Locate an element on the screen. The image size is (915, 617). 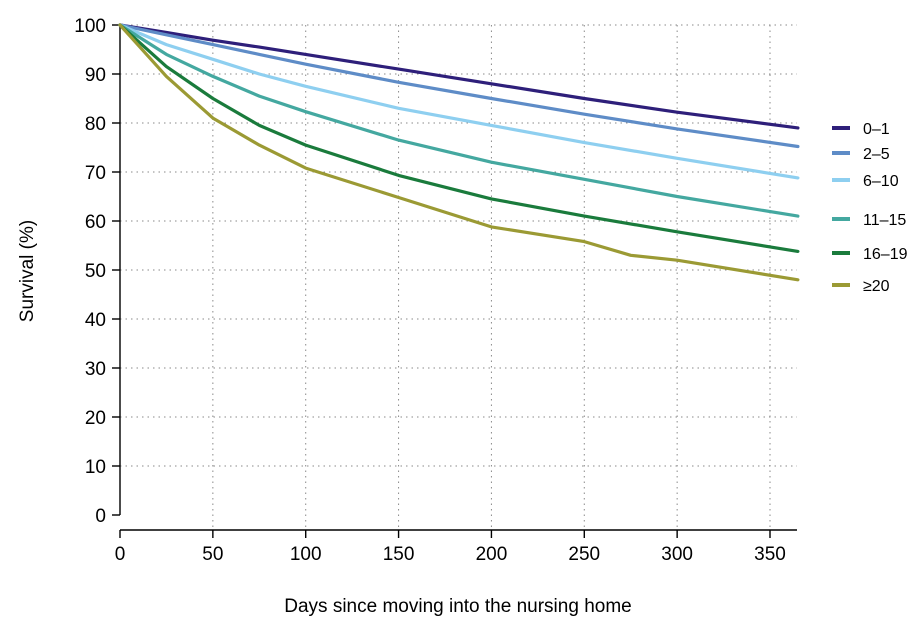
y-tick-label: 80 is located at coordinates (95, 124).